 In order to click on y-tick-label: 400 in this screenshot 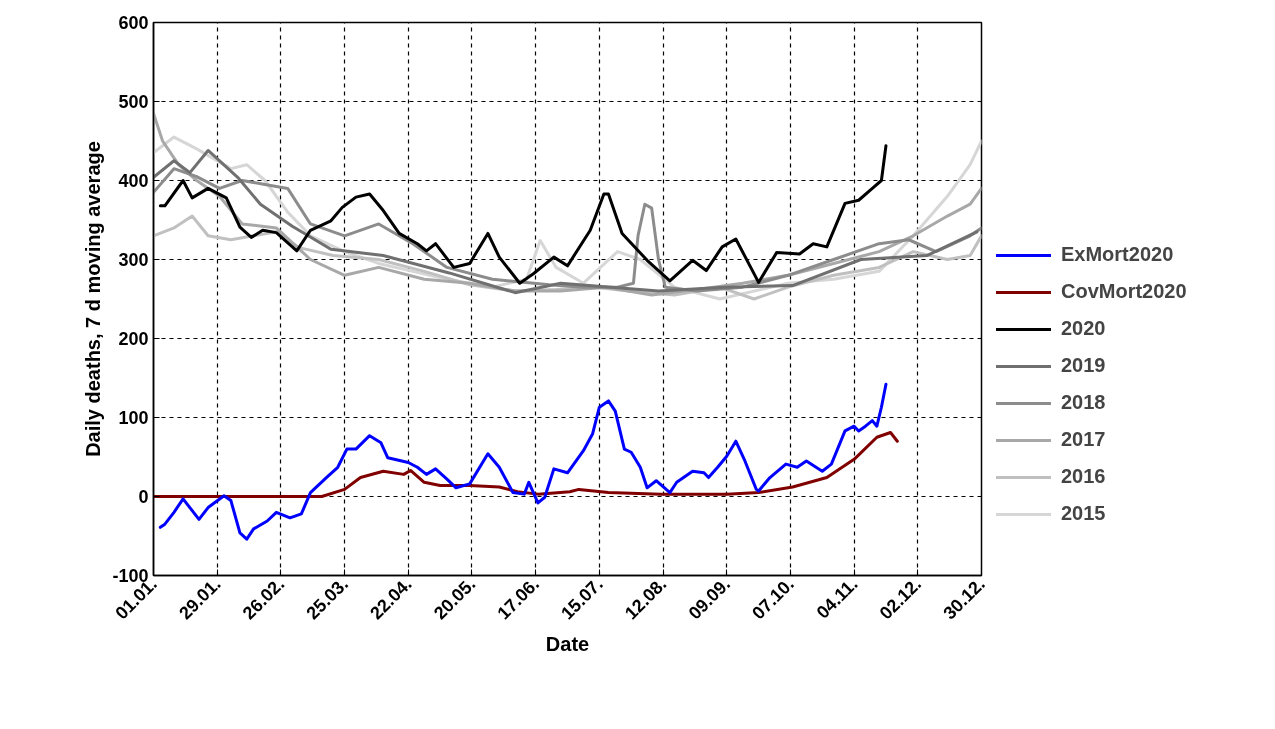, I will do `click(133, 181)`.